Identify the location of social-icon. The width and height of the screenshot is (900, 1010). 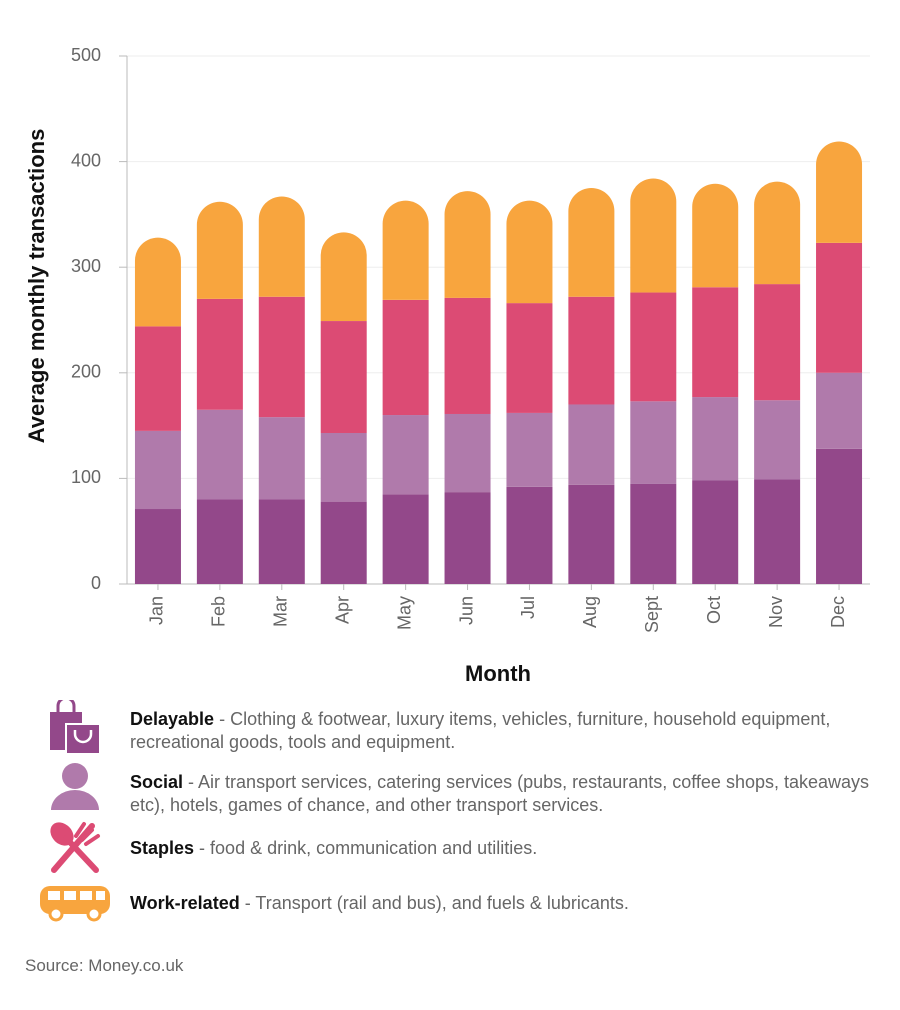
(75, 786).